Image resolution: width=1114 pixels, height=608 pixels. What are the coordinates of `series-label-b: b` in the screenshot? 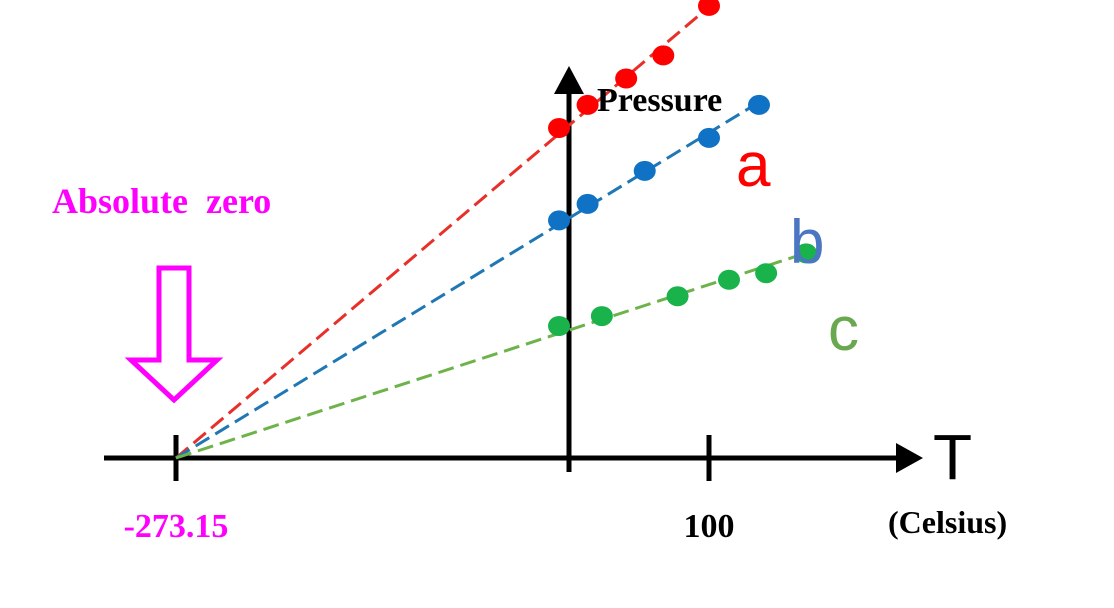 It's located at (807, 242).